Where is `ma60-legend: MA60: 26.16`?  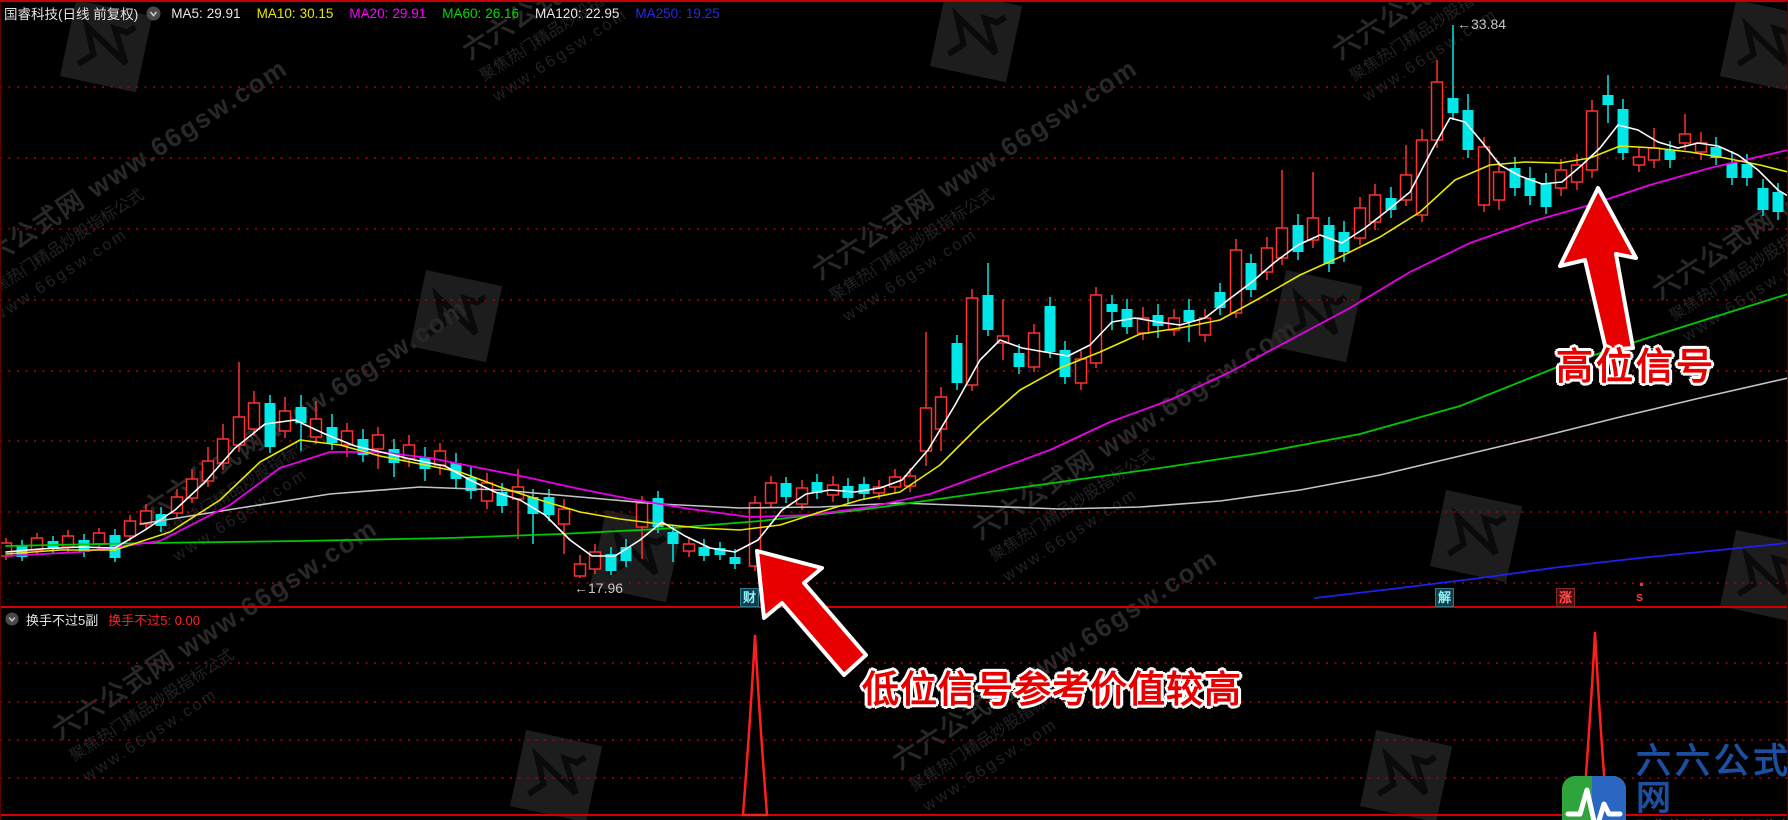
ma60-legend: MA60: 26.16 is located at coordinates (481, 13).